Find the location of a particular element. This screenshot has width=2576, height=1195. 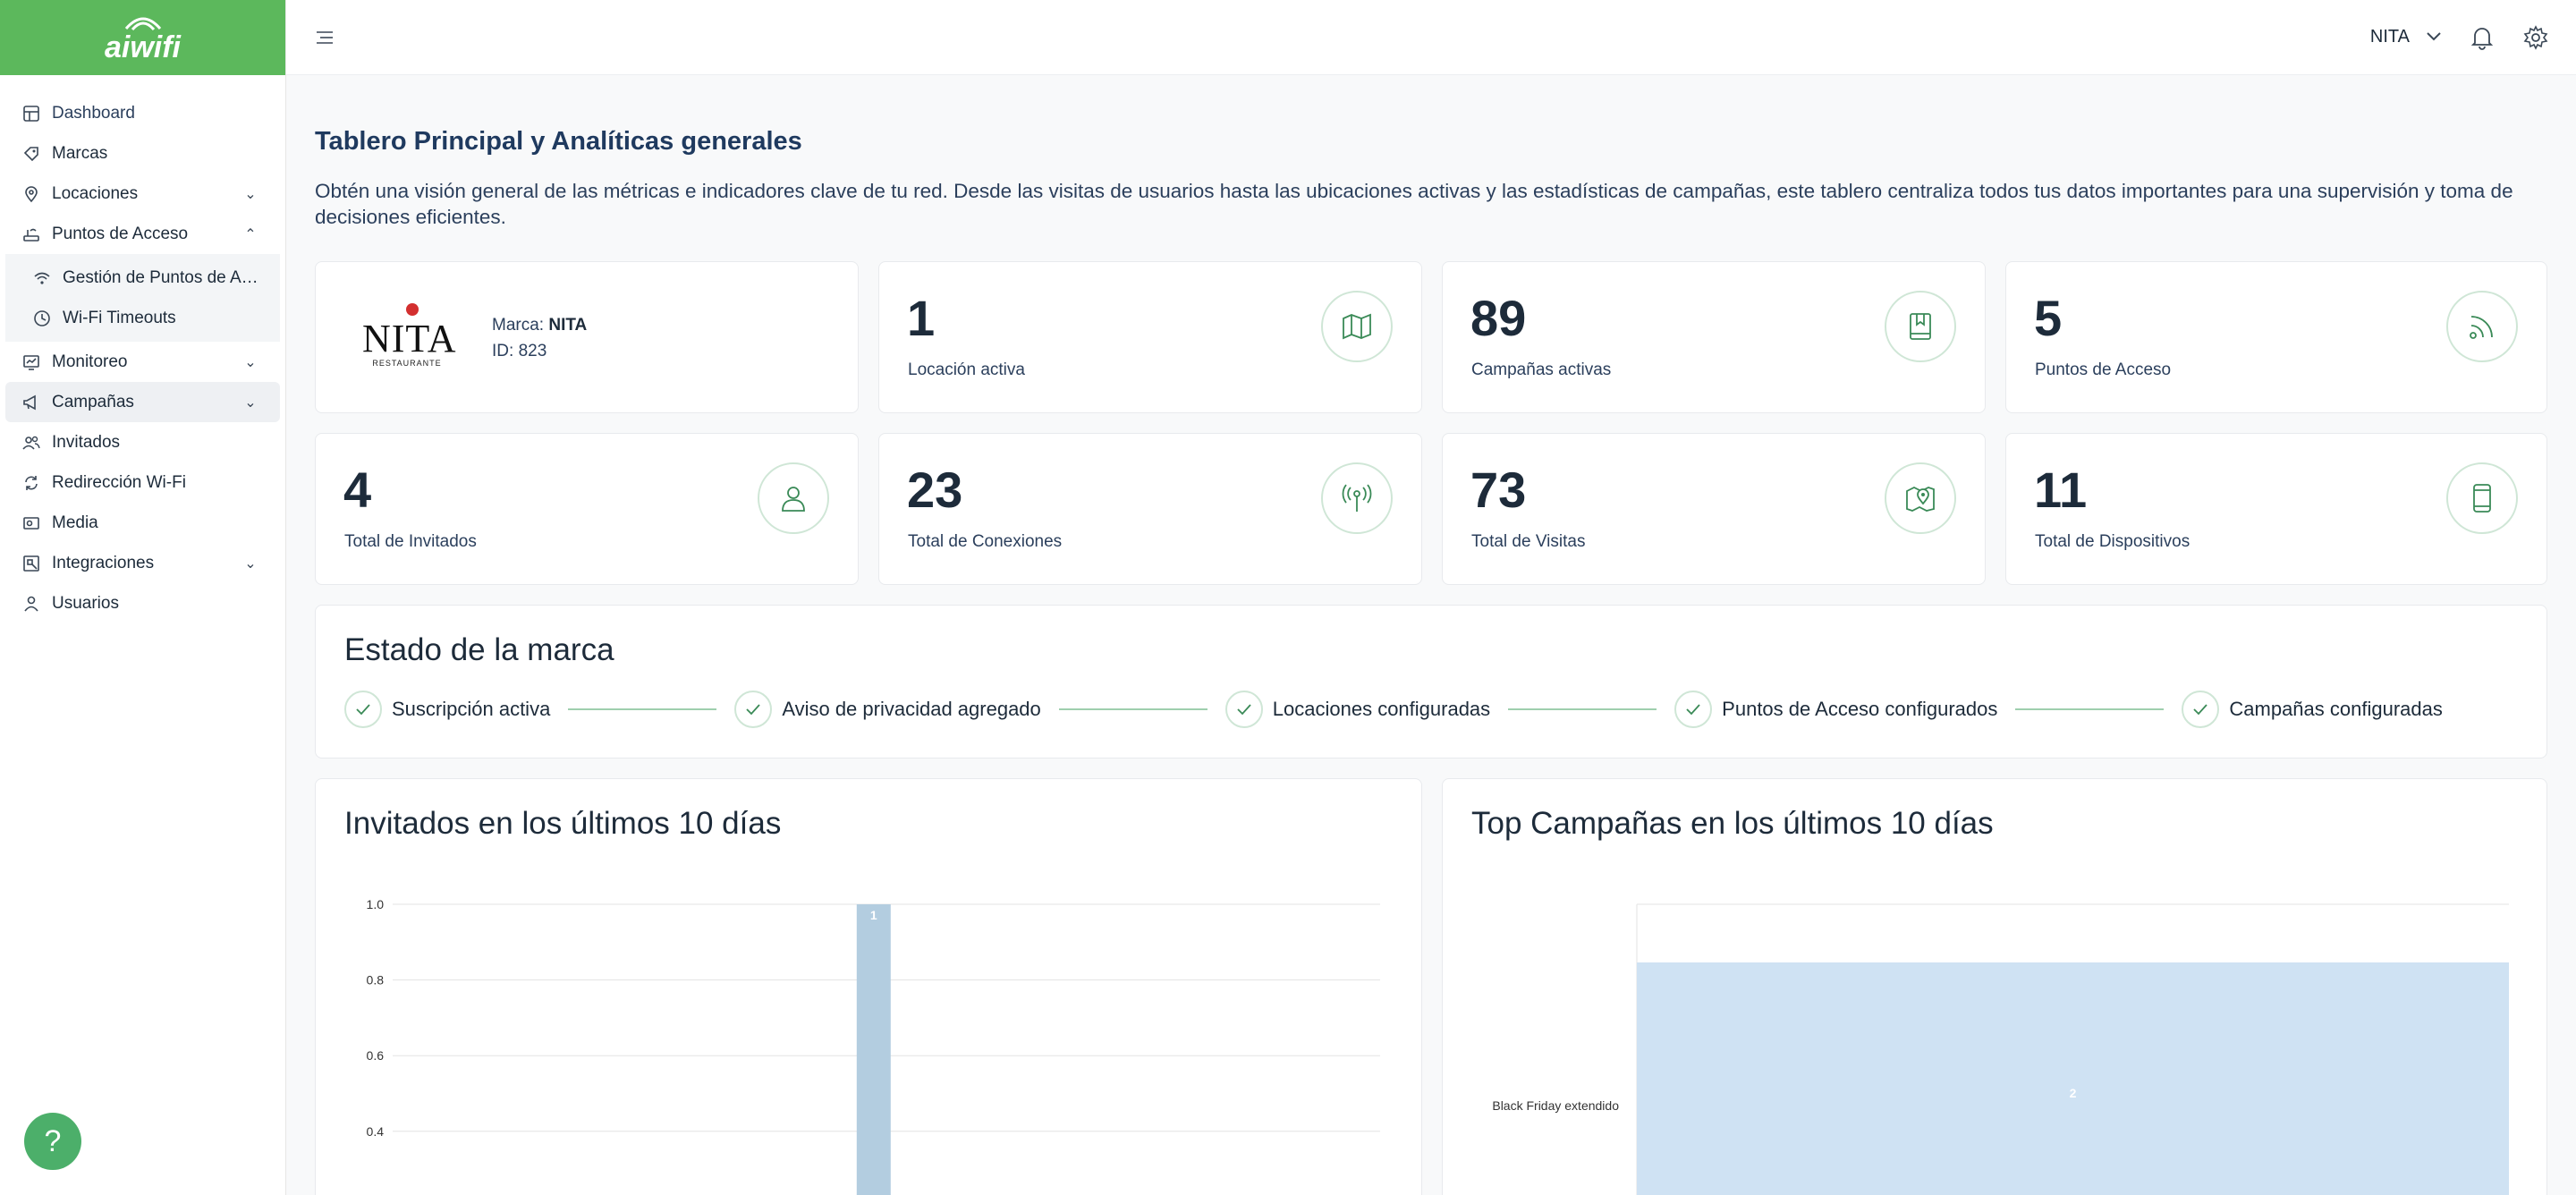

bell-icon is located at coordinates (2482, 37).